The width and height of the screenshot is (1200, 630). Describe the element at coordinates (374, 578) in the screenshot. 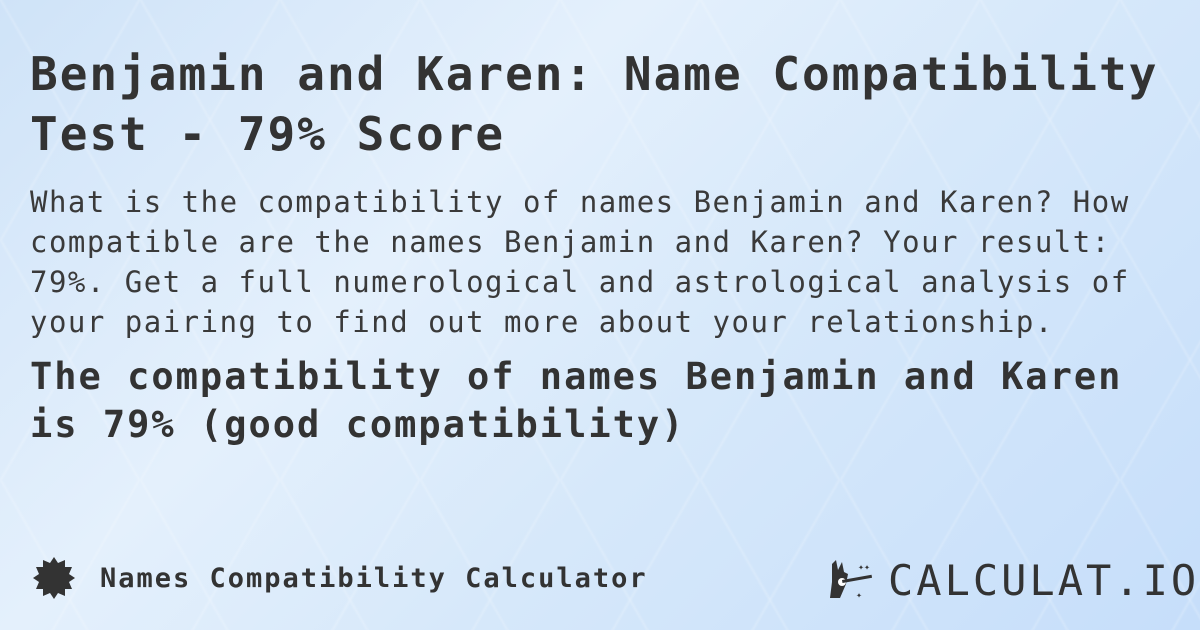

I see `calculator-name: Names Compatibility Calculator` at that location.